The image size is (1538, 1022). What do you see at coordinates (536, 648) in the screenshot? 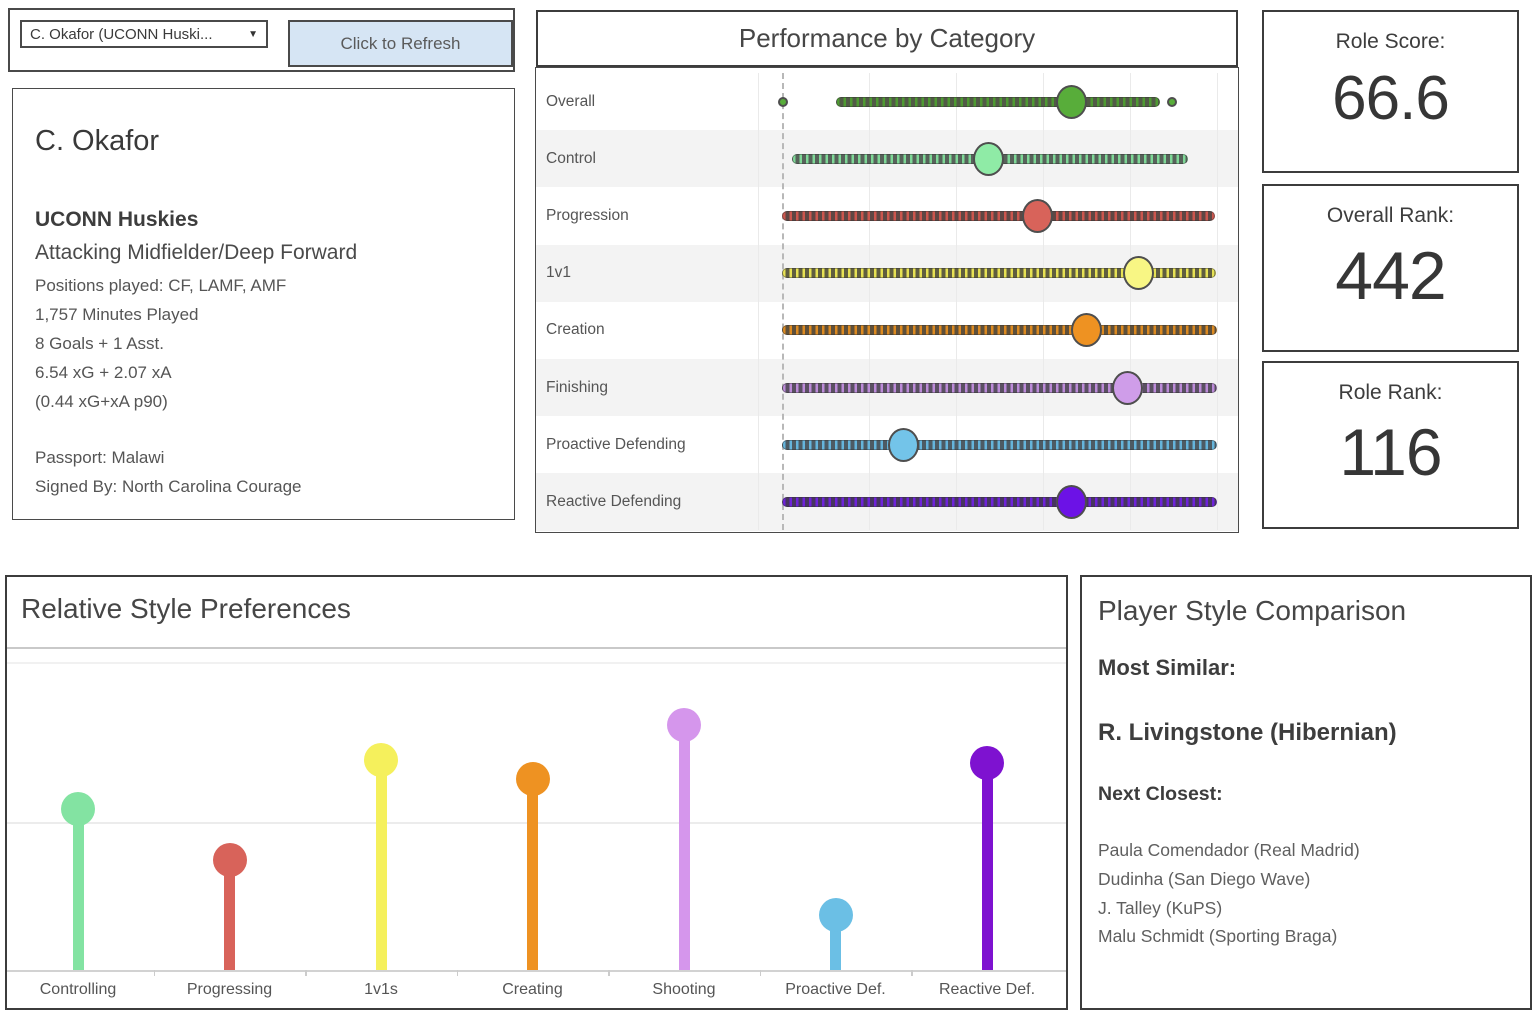
I see `plot-top-line` at bounding box center [536, 648].